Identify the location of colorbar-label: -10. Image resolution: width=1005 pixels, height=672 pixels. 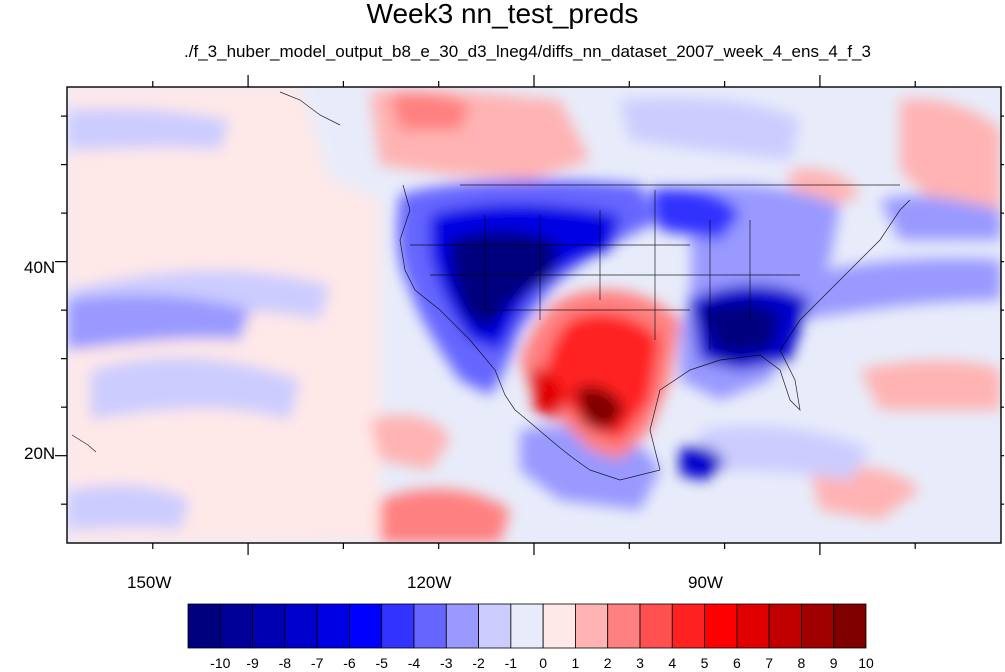
(220, 663).